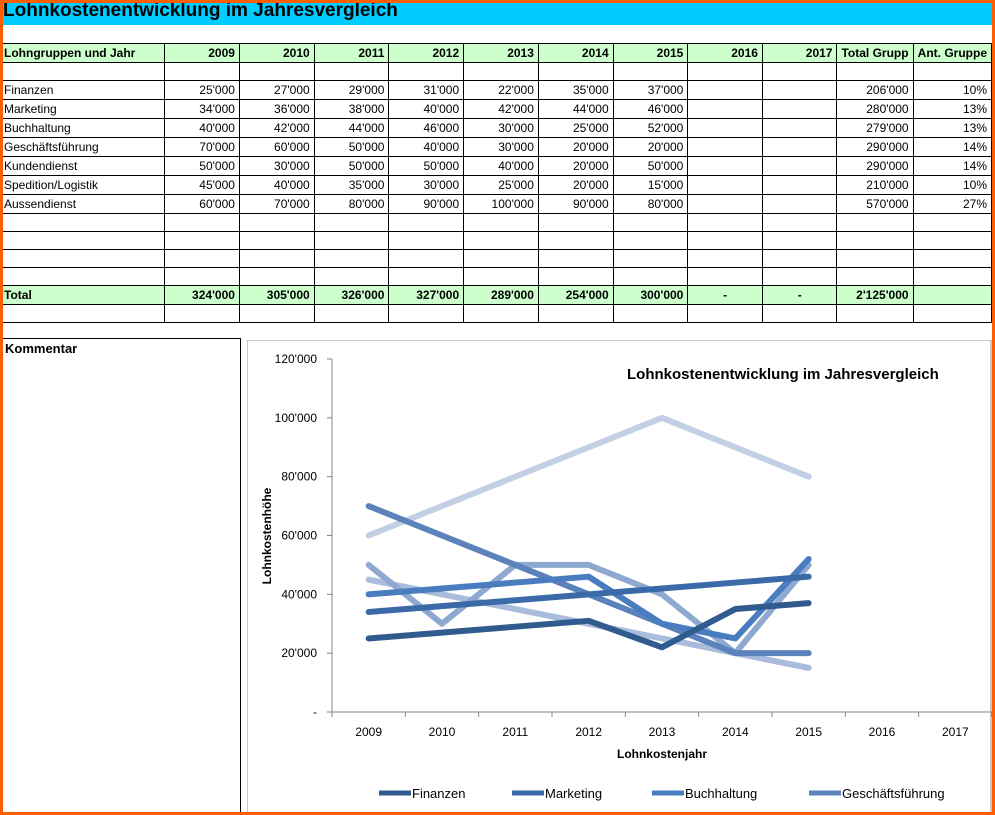  I want to click on table-cell: 15'000, so click(650, 185).